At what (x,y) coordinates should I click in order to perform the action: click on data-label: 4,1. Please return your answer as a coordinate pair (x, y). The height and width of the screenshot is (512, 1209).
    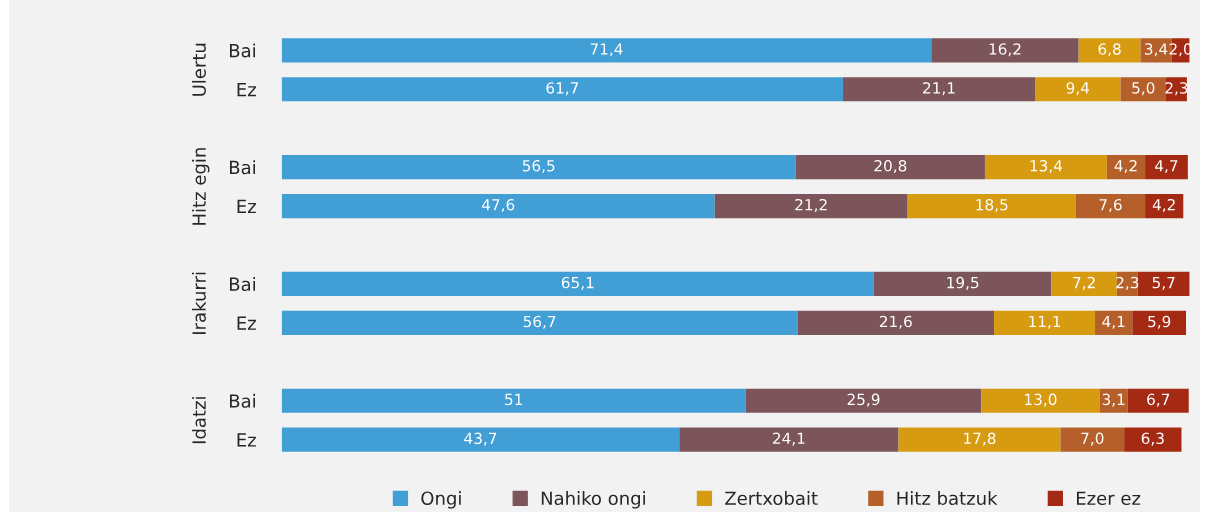
    Looking at the image, I should click on (1113, 322).